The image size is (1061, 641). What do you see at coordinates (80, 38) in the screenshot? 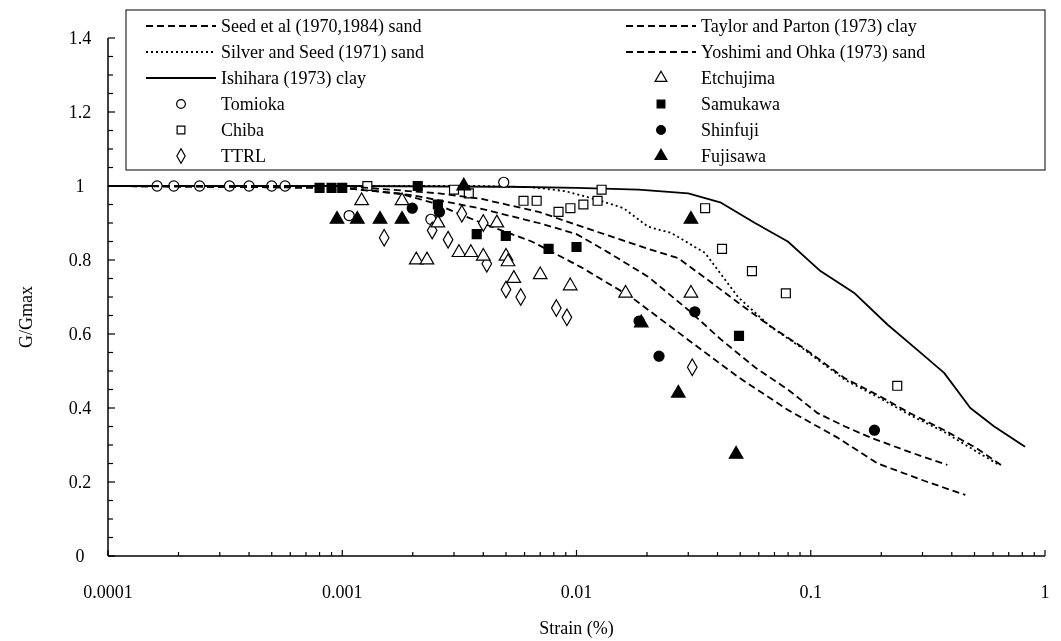
I see `y-tick-label: 1.4` at bounding box center [80, 38].